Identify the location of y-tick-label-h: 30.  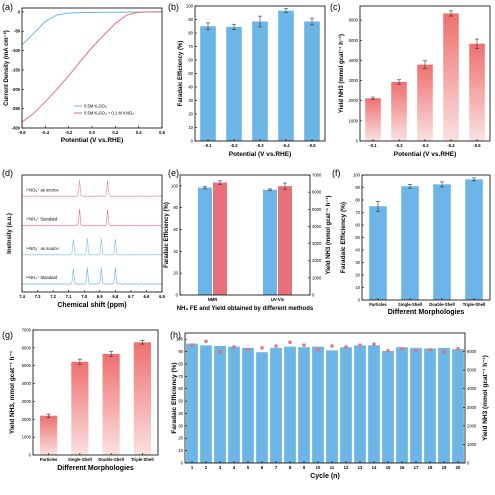
(180, 425).